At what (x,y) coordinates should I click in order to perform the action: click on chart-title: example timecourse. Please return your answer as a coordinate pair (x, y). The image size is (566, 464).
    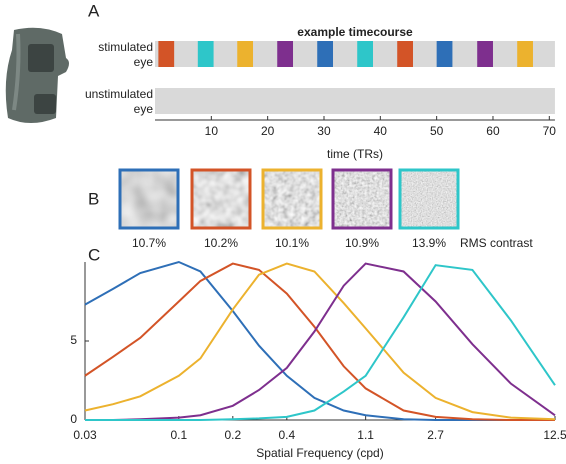
    Looking at the image, I should click on (355, 32).